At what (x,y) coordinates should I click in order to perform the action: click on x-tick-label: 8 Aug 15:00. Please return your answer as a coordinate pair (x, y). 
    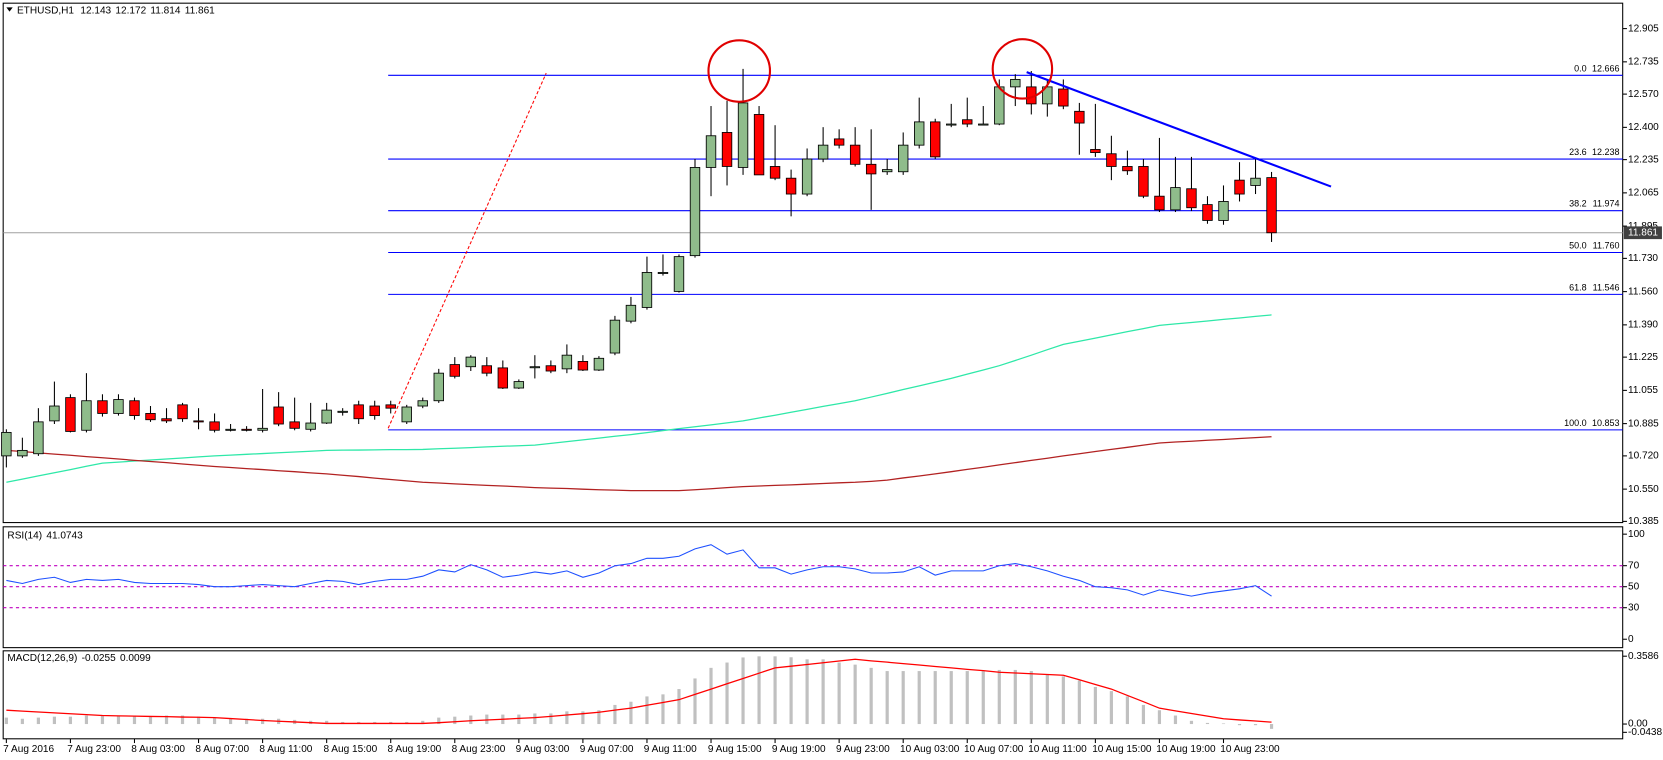
    Looking at the image, I should click on (350, 749).